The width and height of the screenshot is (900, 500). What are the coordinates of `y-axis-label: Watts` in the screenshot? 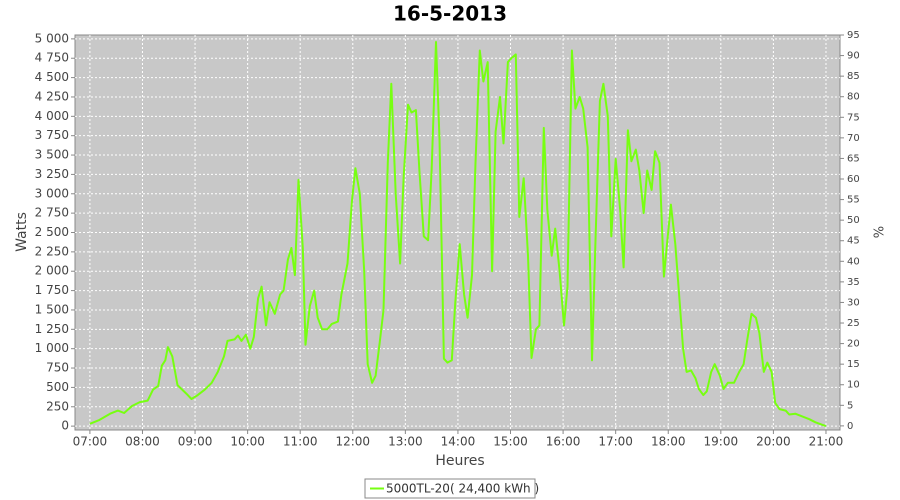 It's located at (22, 232).